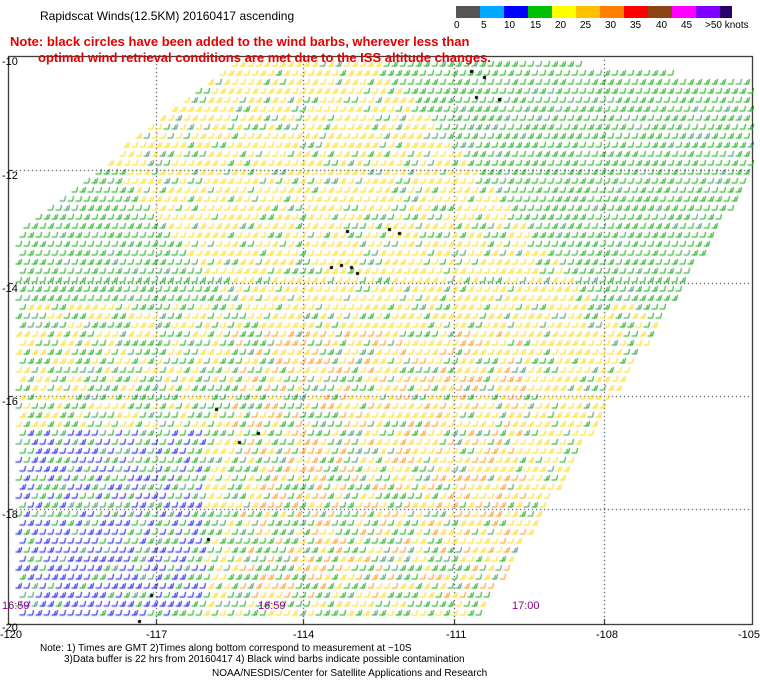 The height and width of the screenshot is (688, 760). What do you see at coordinates (561, 25) in the screenshot?
I see `legend-label: 20` at bounding box center [561, 25].